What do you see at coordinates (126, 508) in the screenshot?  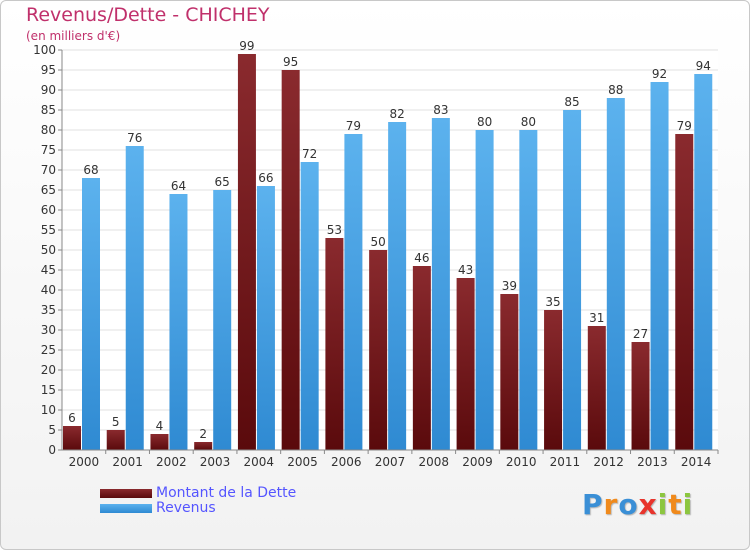 I see `legend-swatch-revenus` at bounding box center [126, 508].